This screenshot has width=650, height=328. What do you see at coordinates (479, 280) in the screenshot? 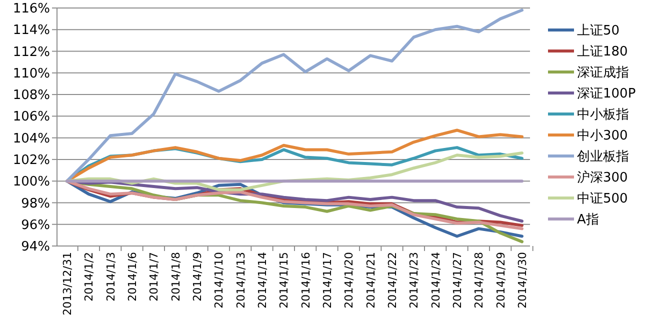
I see `x-tick-label: 2014/1/28` at bounding box center [479, 280].